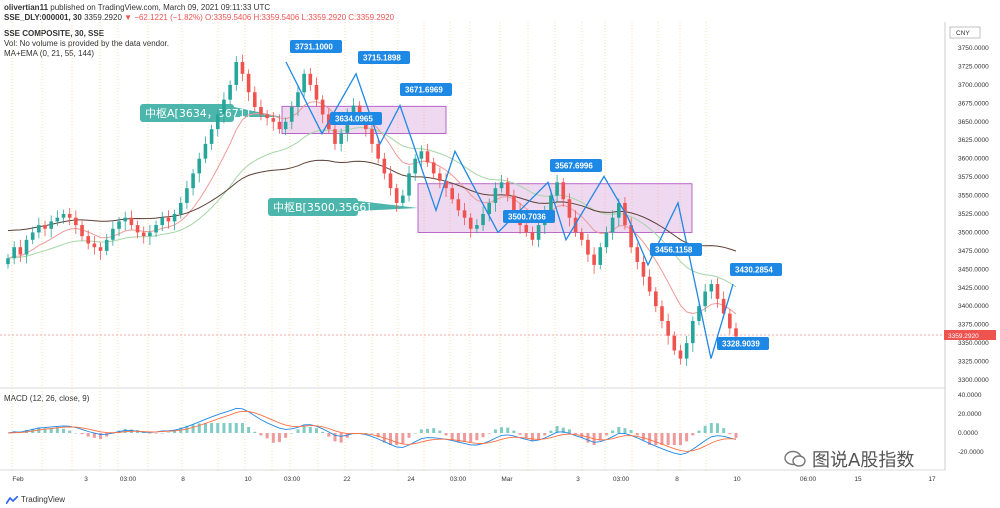  I want to click on time-tick-label: 06:00, so click(808, 479).